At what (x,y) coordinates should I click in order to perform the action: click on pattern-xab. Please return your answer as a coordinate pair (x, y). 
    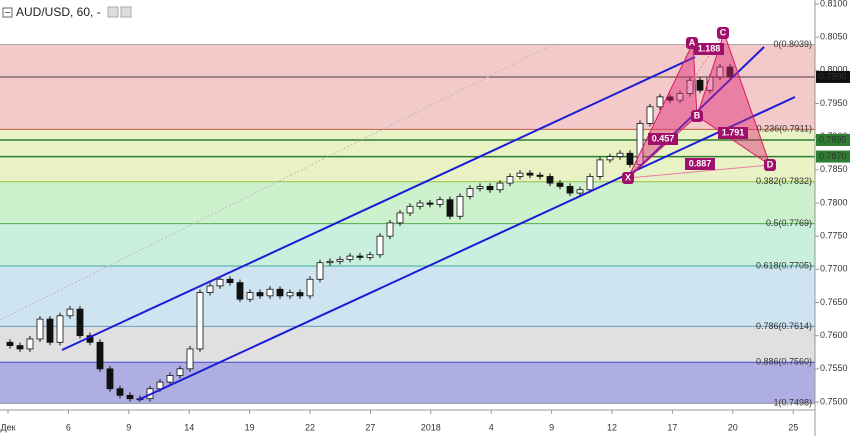
    Looking at the image, I should click on (662, 110).